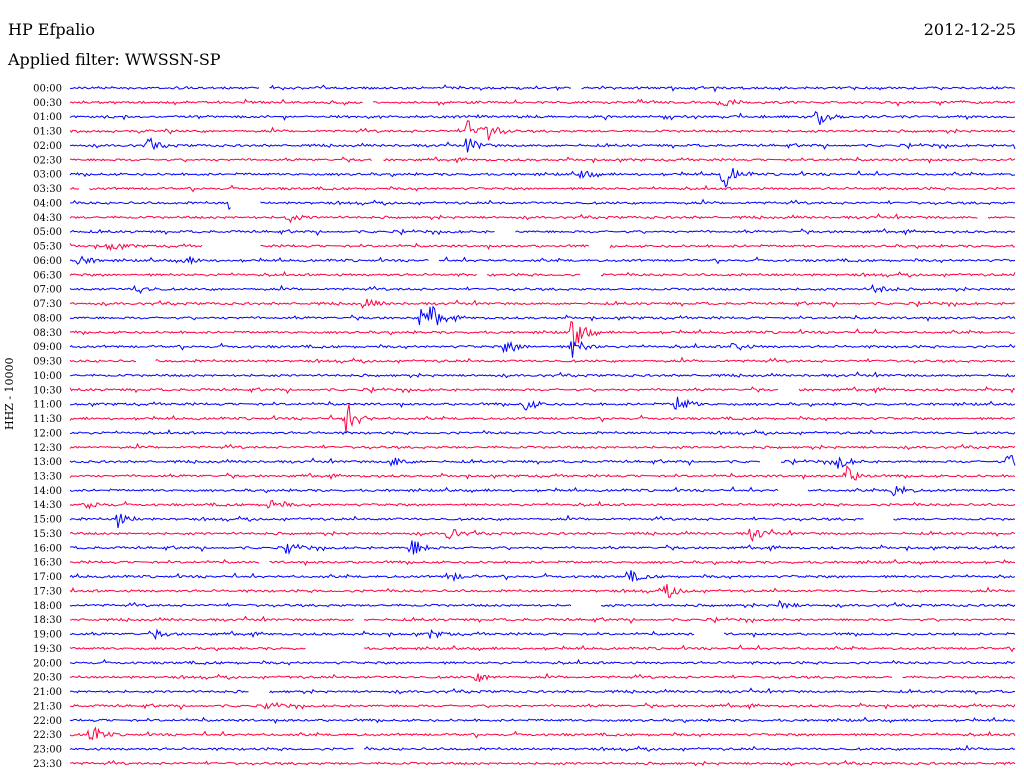 Image resolution: width=1024 pixels, height=780 pixels. Describe the element at coordinates (47, 362) in the screenshot. I see `time-tick-label: 09:30` at that location.